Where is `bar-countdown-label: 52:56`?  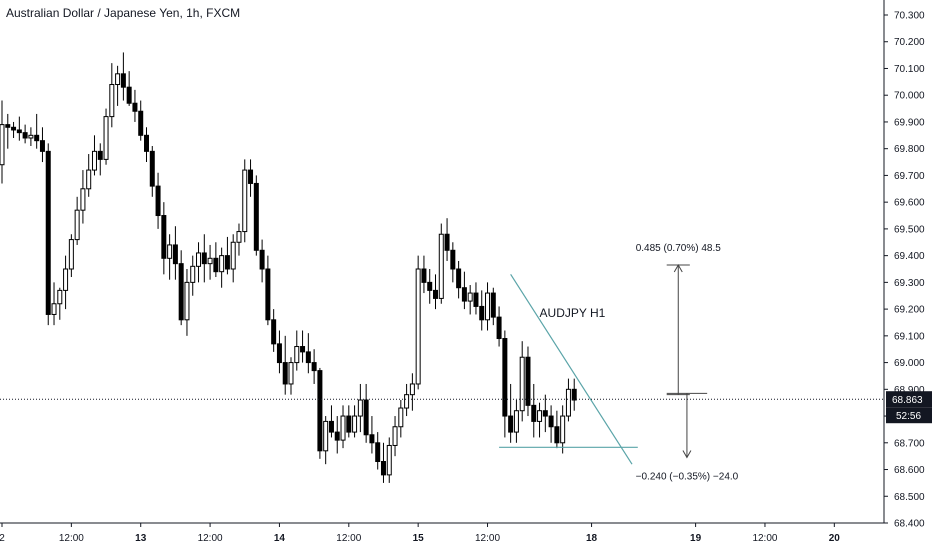 bar-countdown-label: 52:56 is located at coordinates (908, 416).